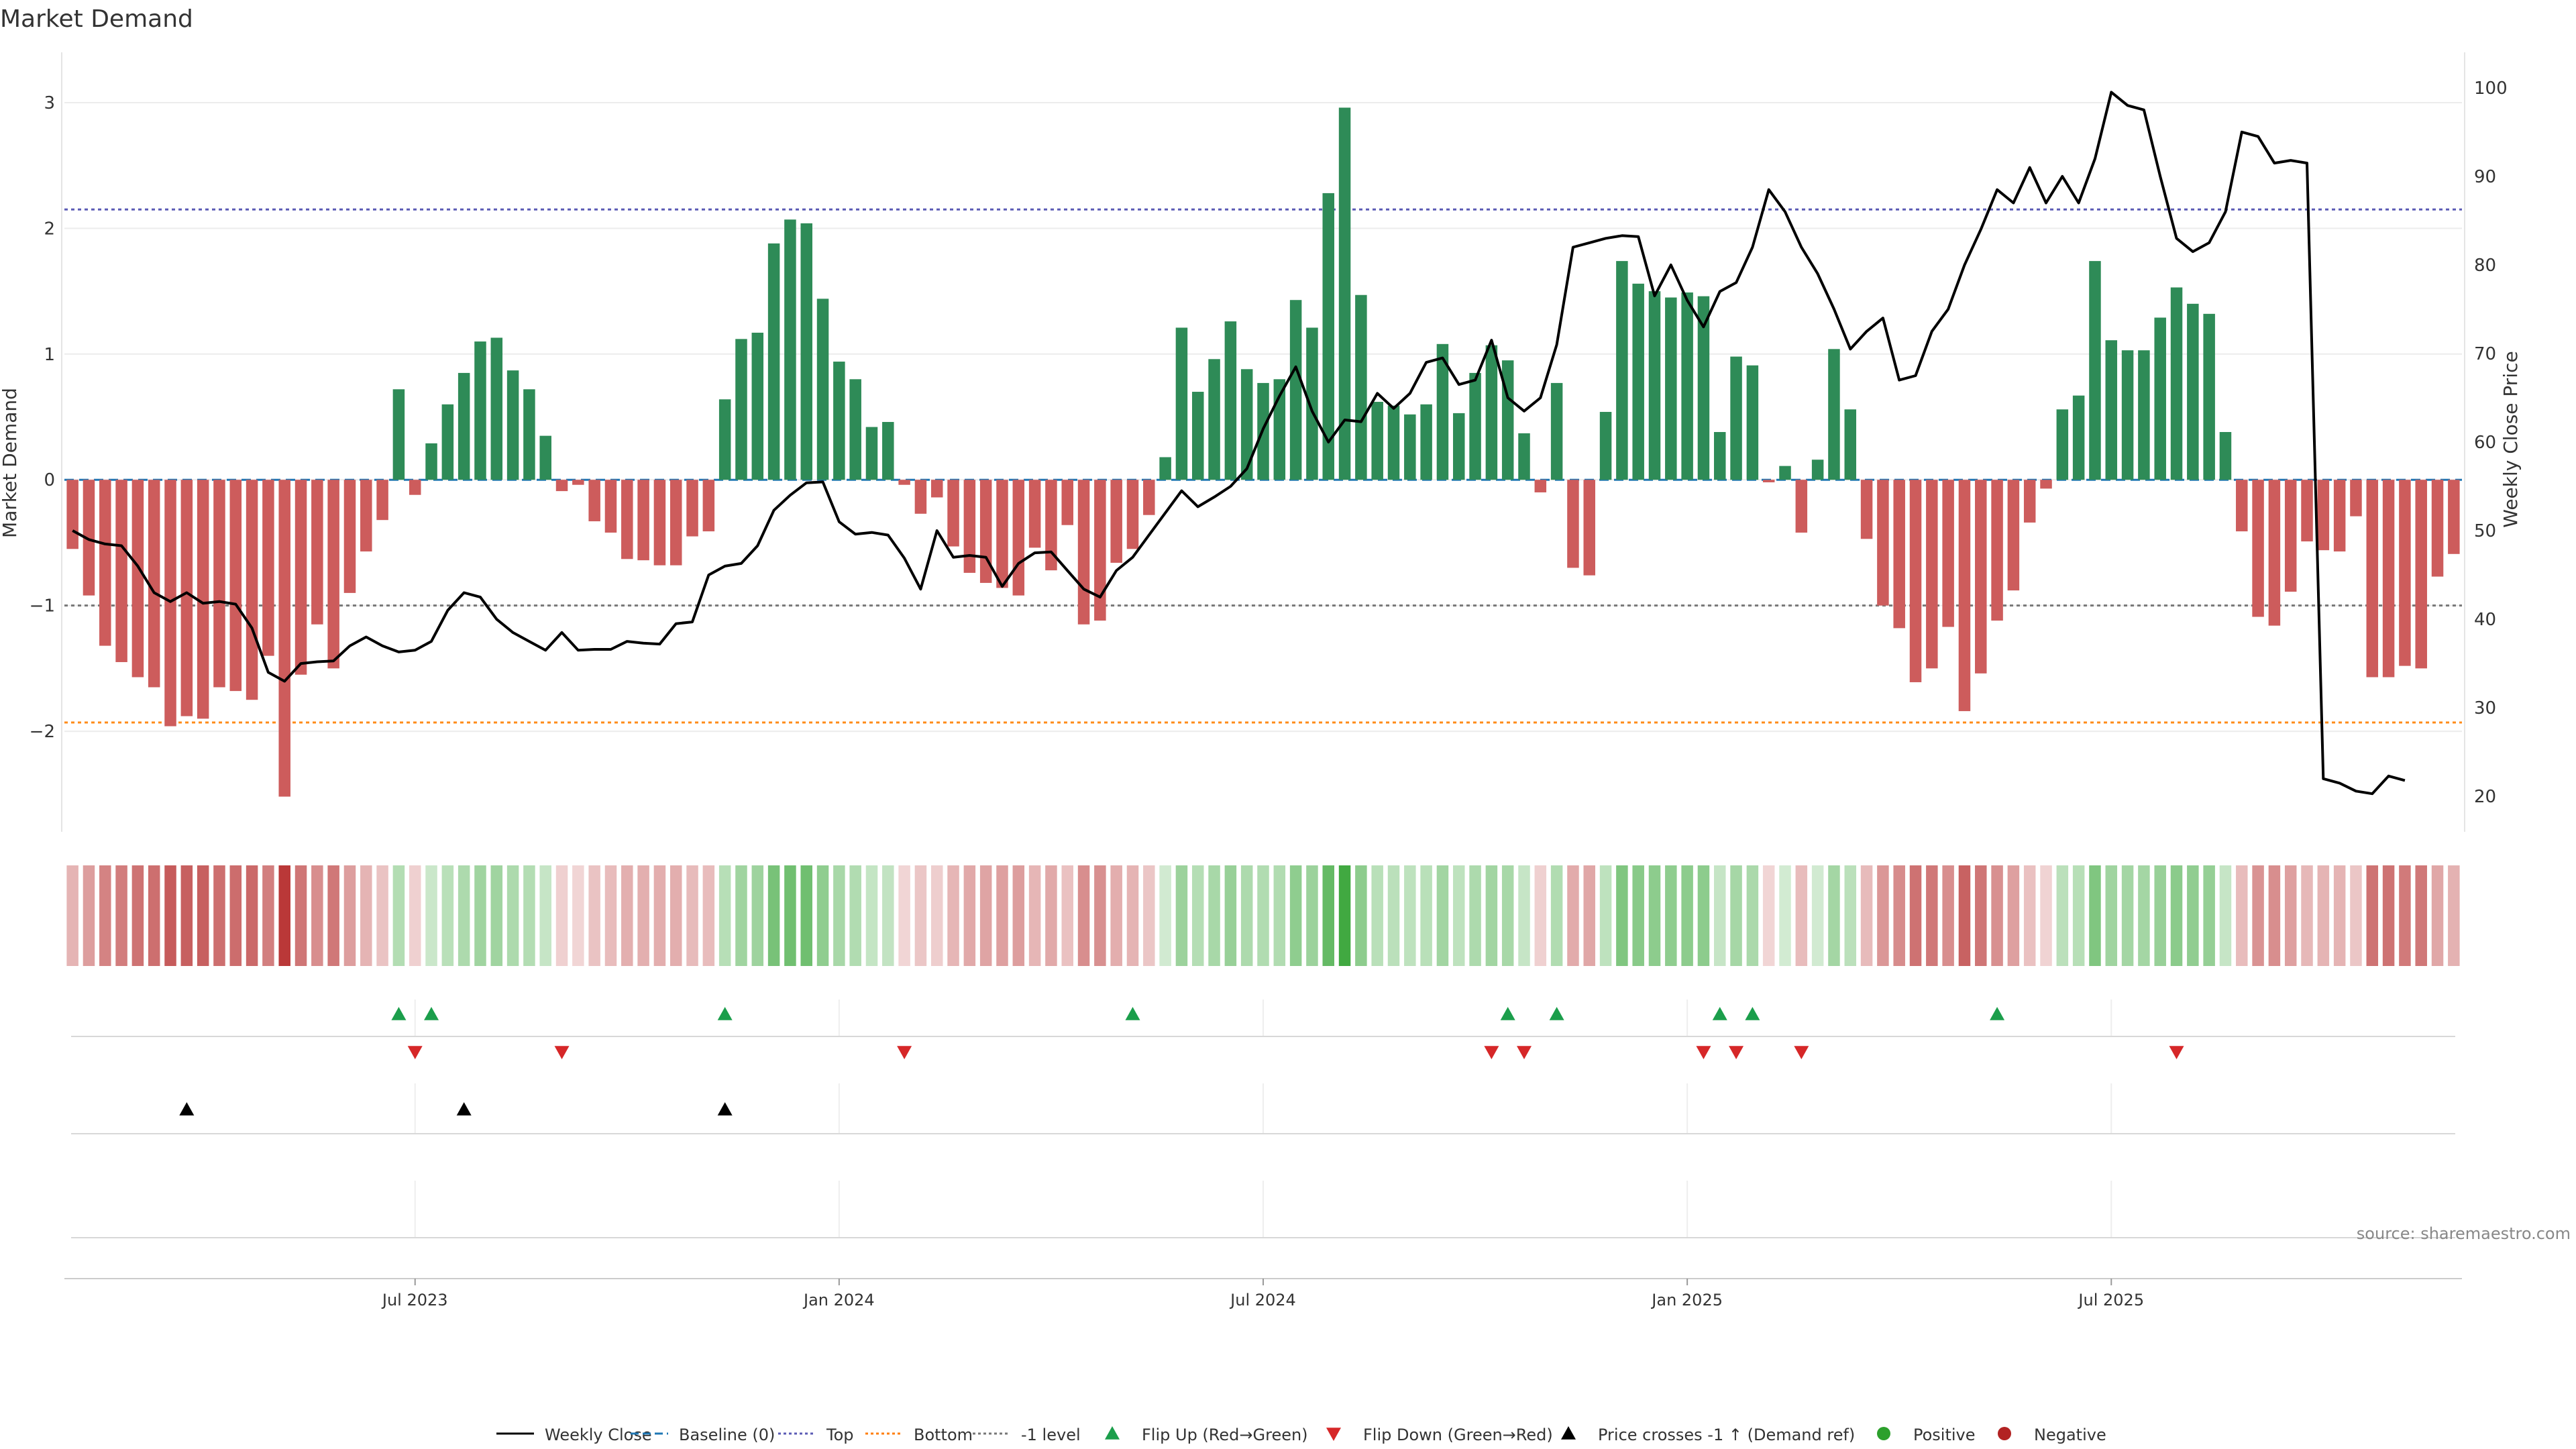 This screenshot has height=1449, width=2576. What do you see at coordinates (2004, 1433) in the screenshot?
I see `legend-swatch` at bounding box center [2004, 1433].